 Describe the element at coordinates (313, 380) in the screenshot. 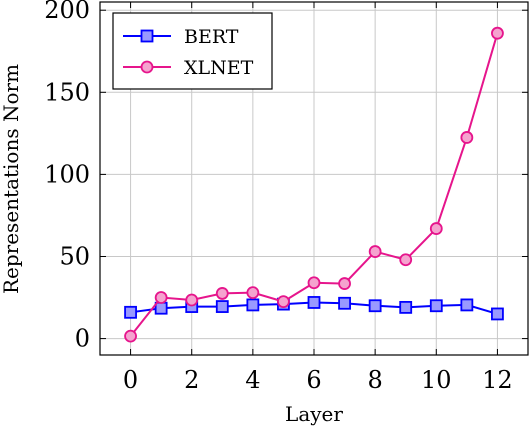

I see `x-tick-label: 6` at that location.